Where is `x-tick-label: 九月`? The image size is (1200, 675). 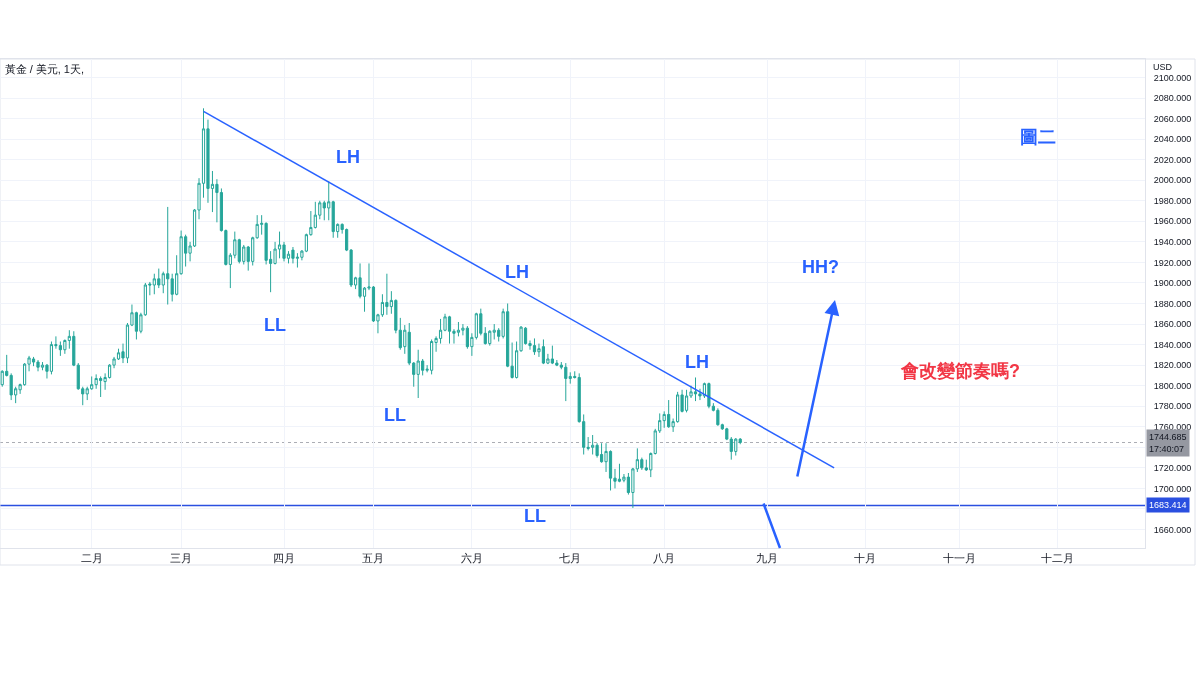
x-tick-label: 九月 is located at coordinates (767, 558).